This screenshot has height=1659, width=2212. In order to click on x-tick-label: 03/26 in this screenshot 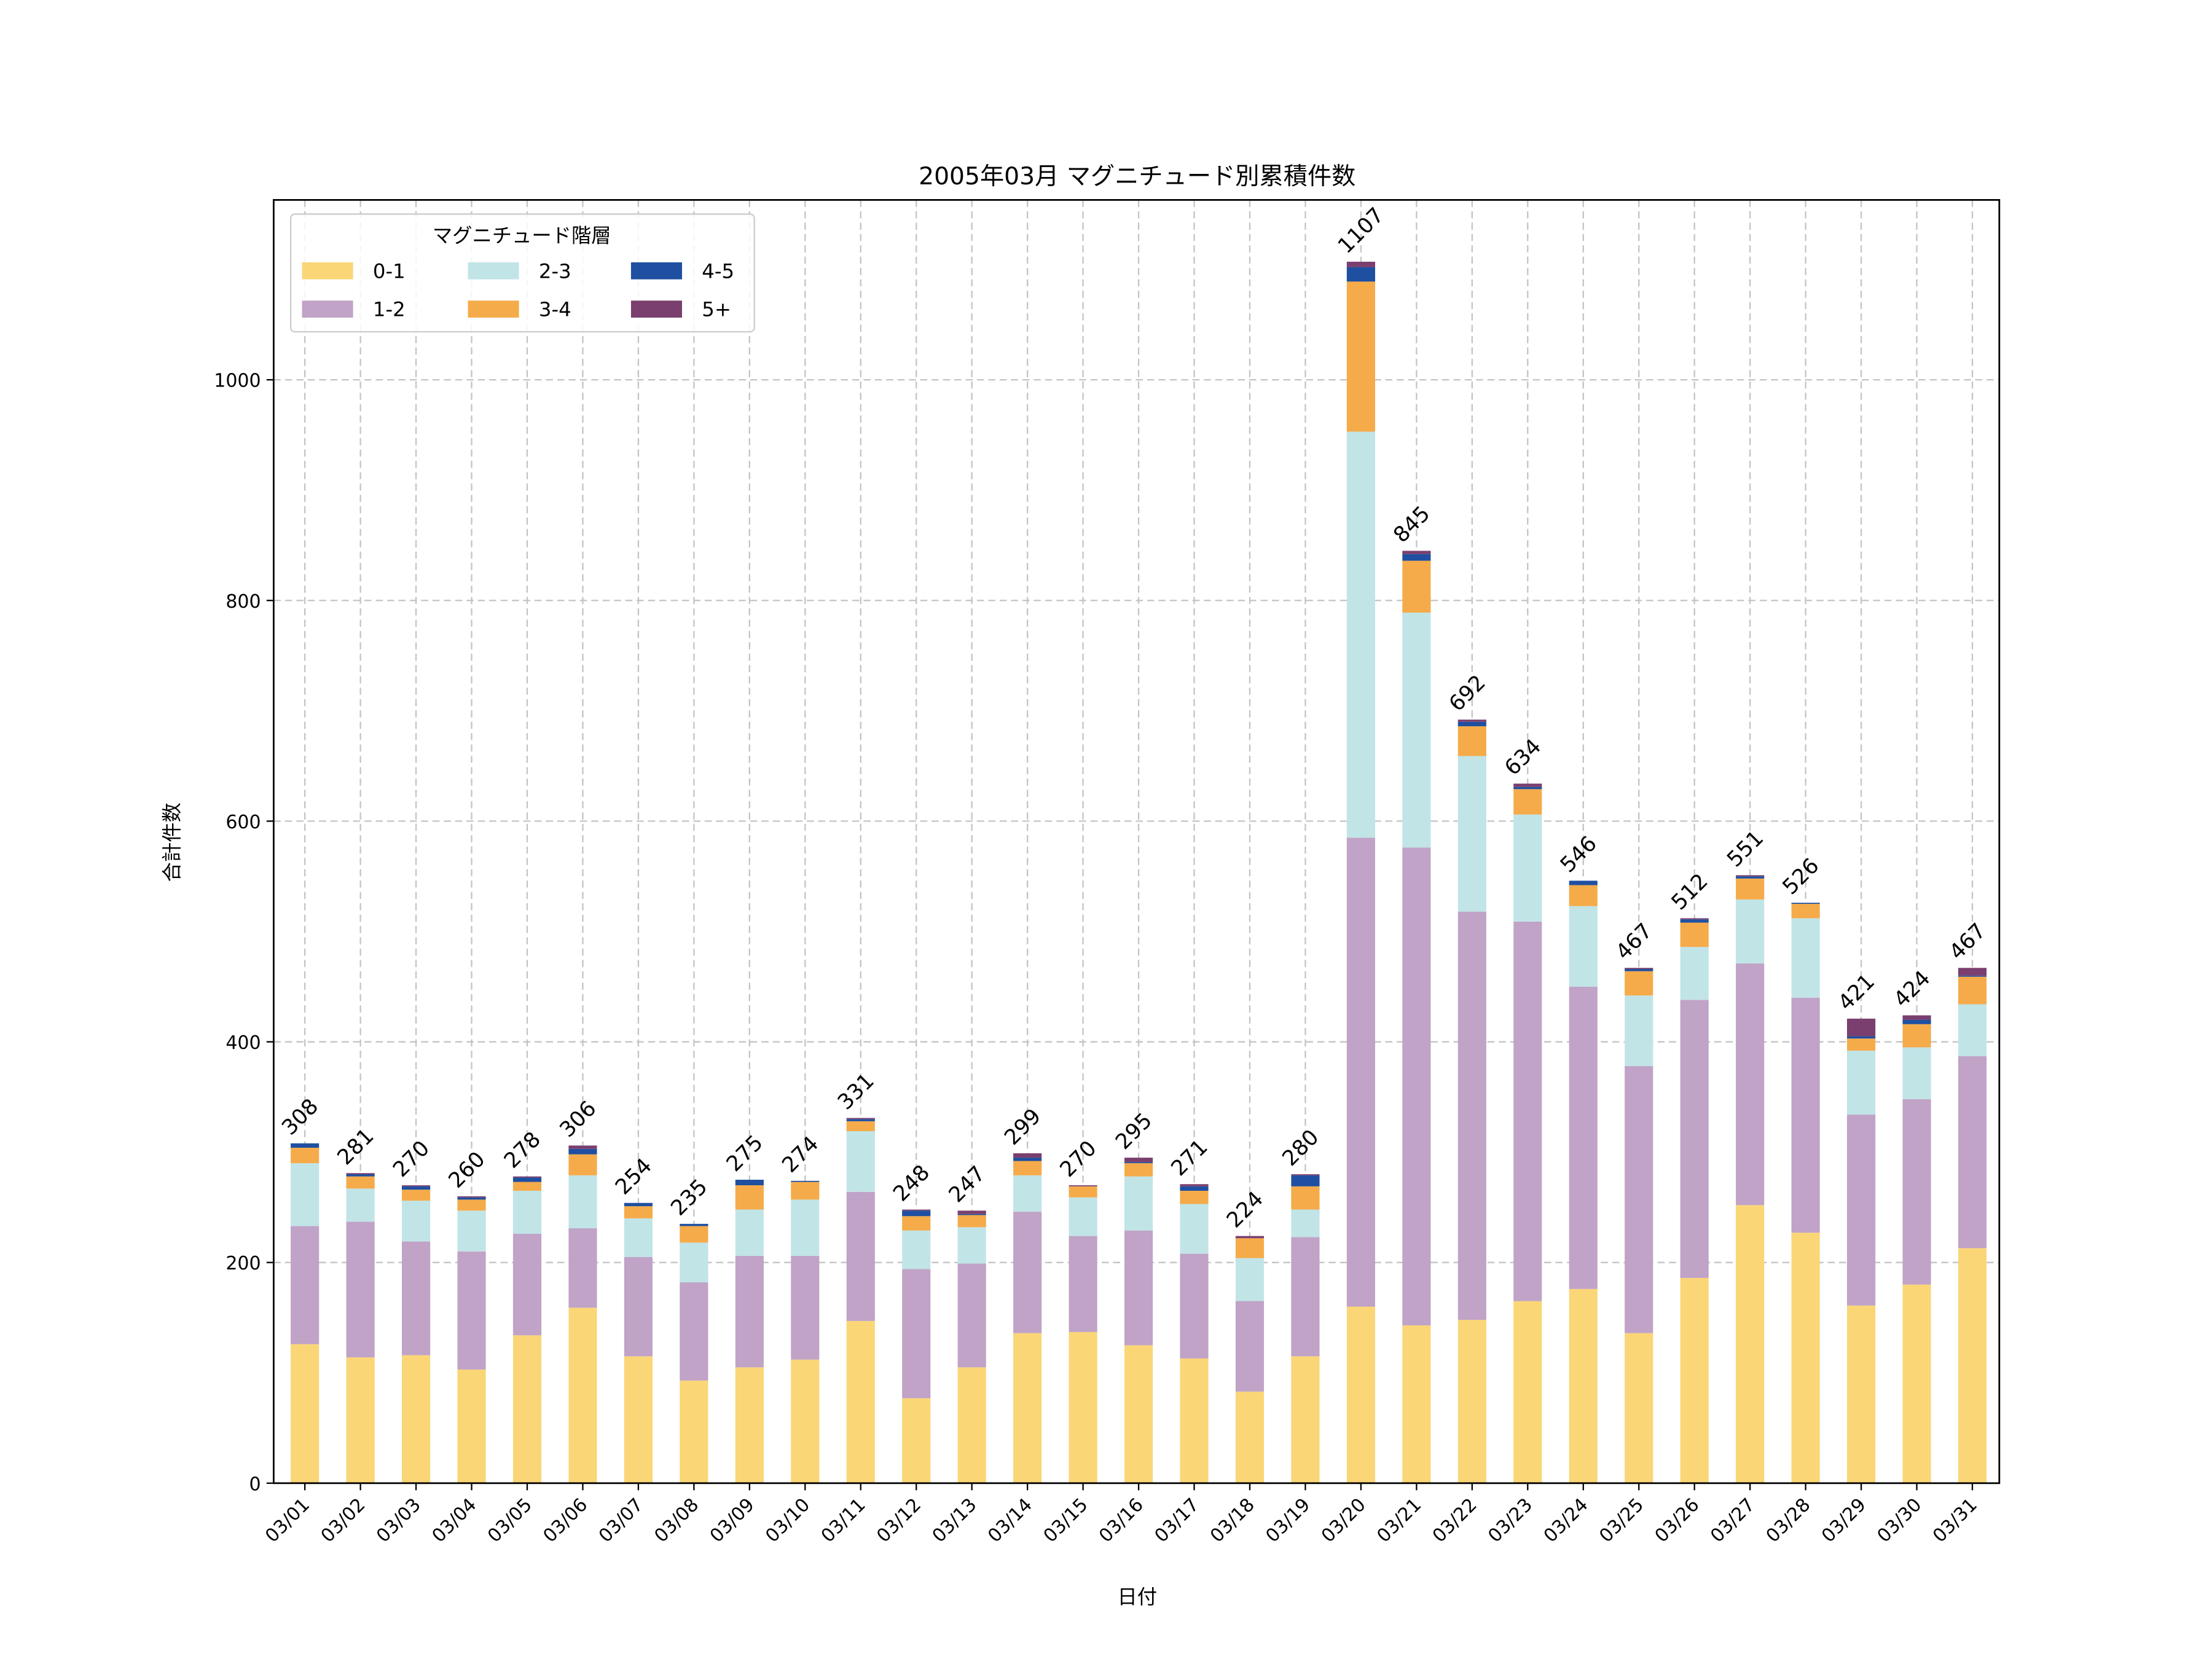, I will do `click(1677, 1520)`.